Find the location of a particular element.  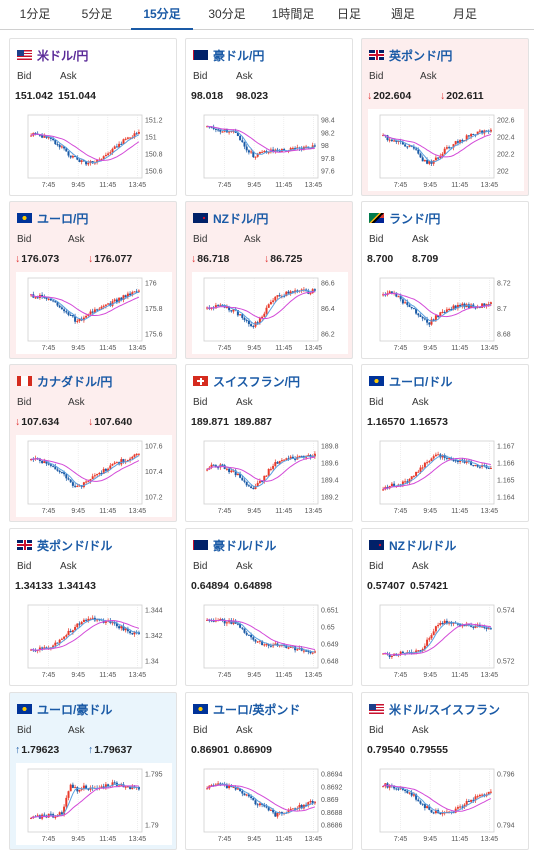

mini-chart: 7:45 9:45 11:45 13:45 8.72 8.7 8.68 is located at coordinates (446, 313).